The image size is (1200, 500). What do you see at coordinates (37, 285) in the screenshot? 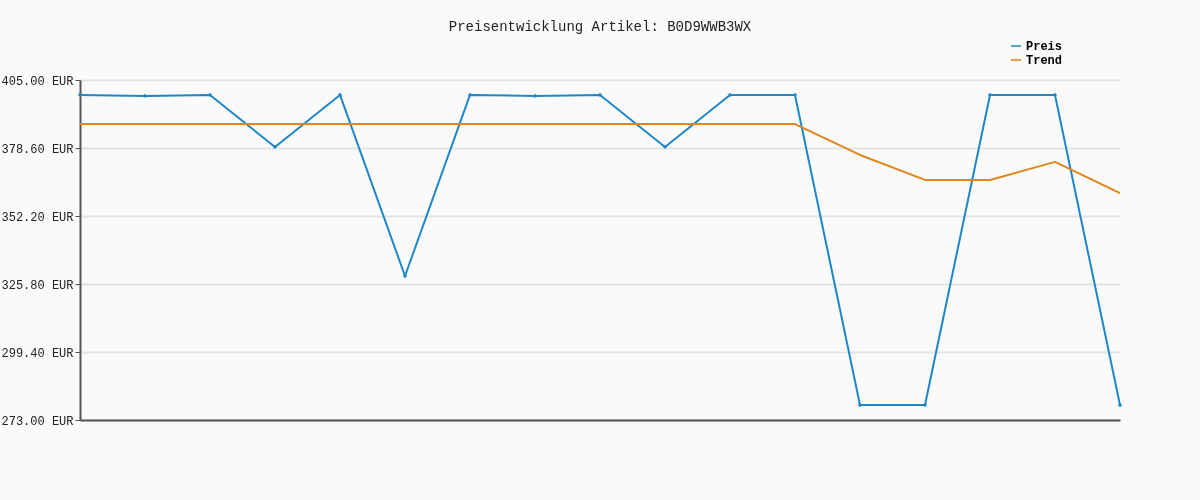
I see `y-tick-label: 325.80 EUR` at bounding box center [37, 285].